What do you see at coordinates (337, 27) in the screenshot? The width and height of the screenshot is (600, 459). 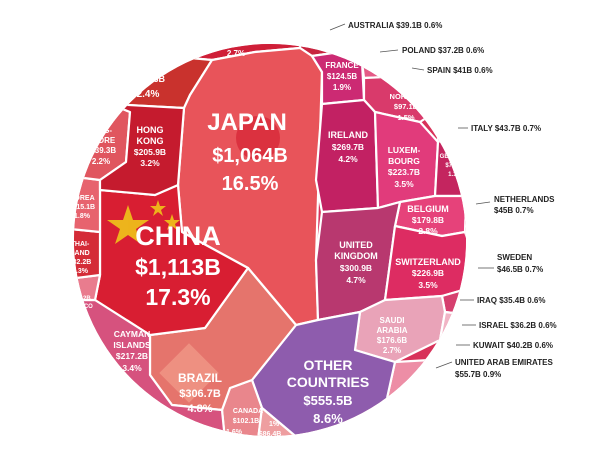 I see `leader-australia` at bounding box center [337, 27].